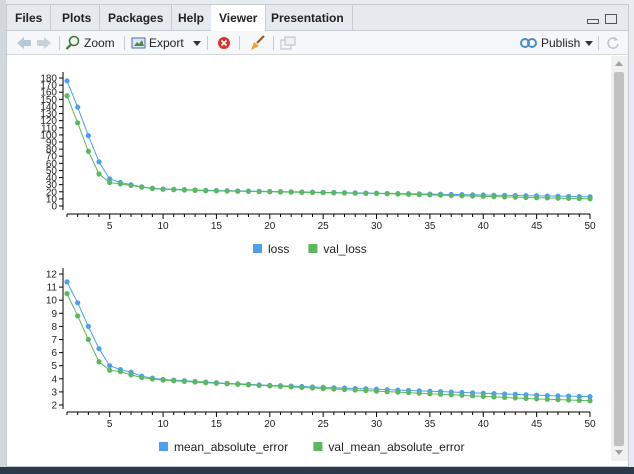 The height and width of the screenshot is (474, 634). Describe the element at coordinates (270, 424) in the screenshot. I see `x-tick-label: 20` at that location.